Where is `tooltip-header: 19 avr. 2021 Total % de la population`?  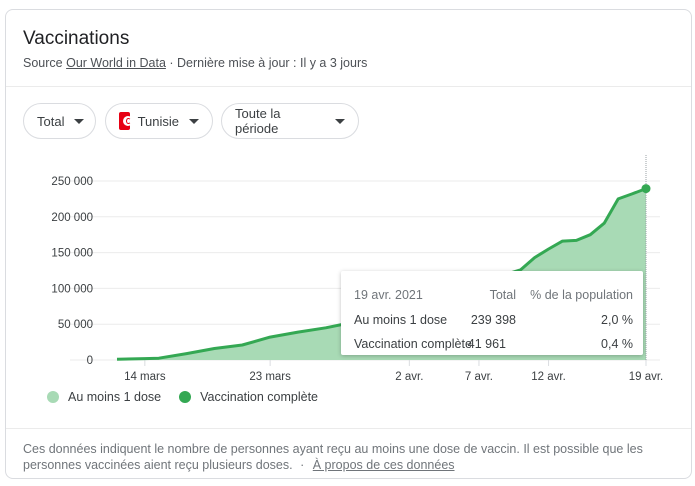 tooltip-header: 19 avr. 2021 Total % de la population is located at coordinates (493, 296).